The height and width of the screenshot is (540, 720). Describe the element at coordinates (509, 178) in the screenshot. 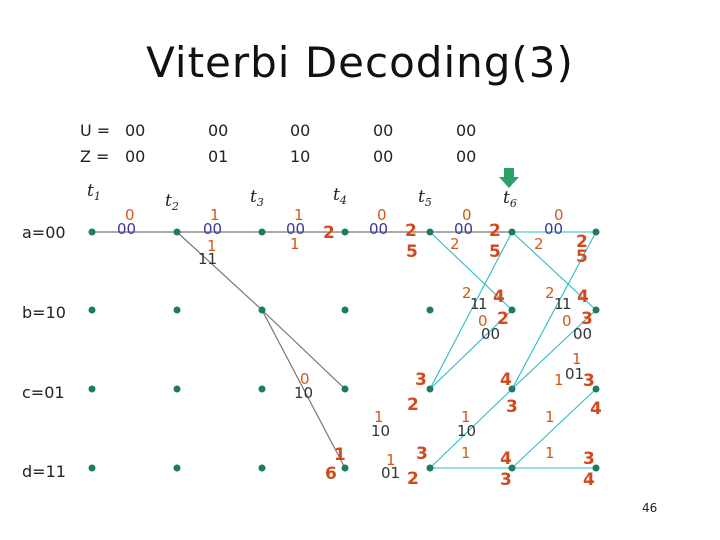

I see `current-time-arrow-icon` at that location.